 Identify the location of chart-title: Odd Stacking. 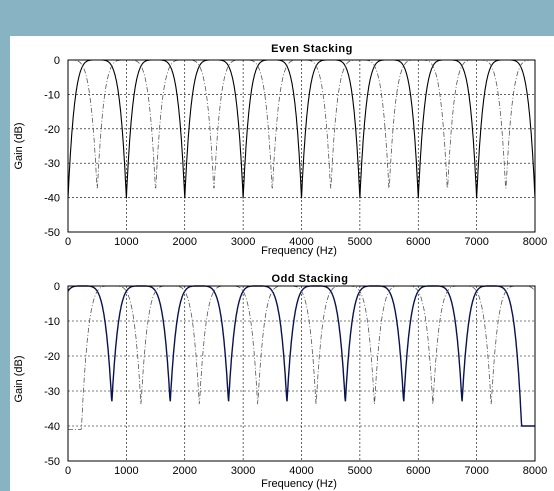
(310, 279).